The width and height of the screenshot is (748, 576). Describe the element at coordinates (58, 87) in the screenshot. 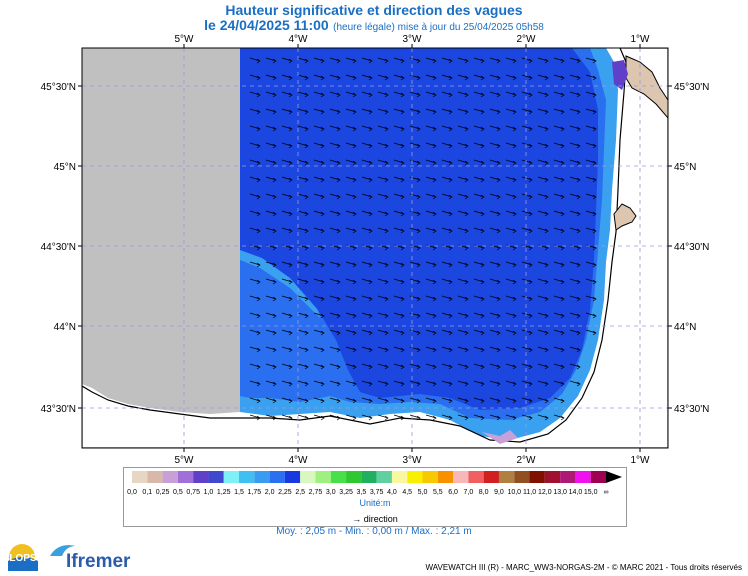

I see `lat-label-left: 45°30'N` at that location.